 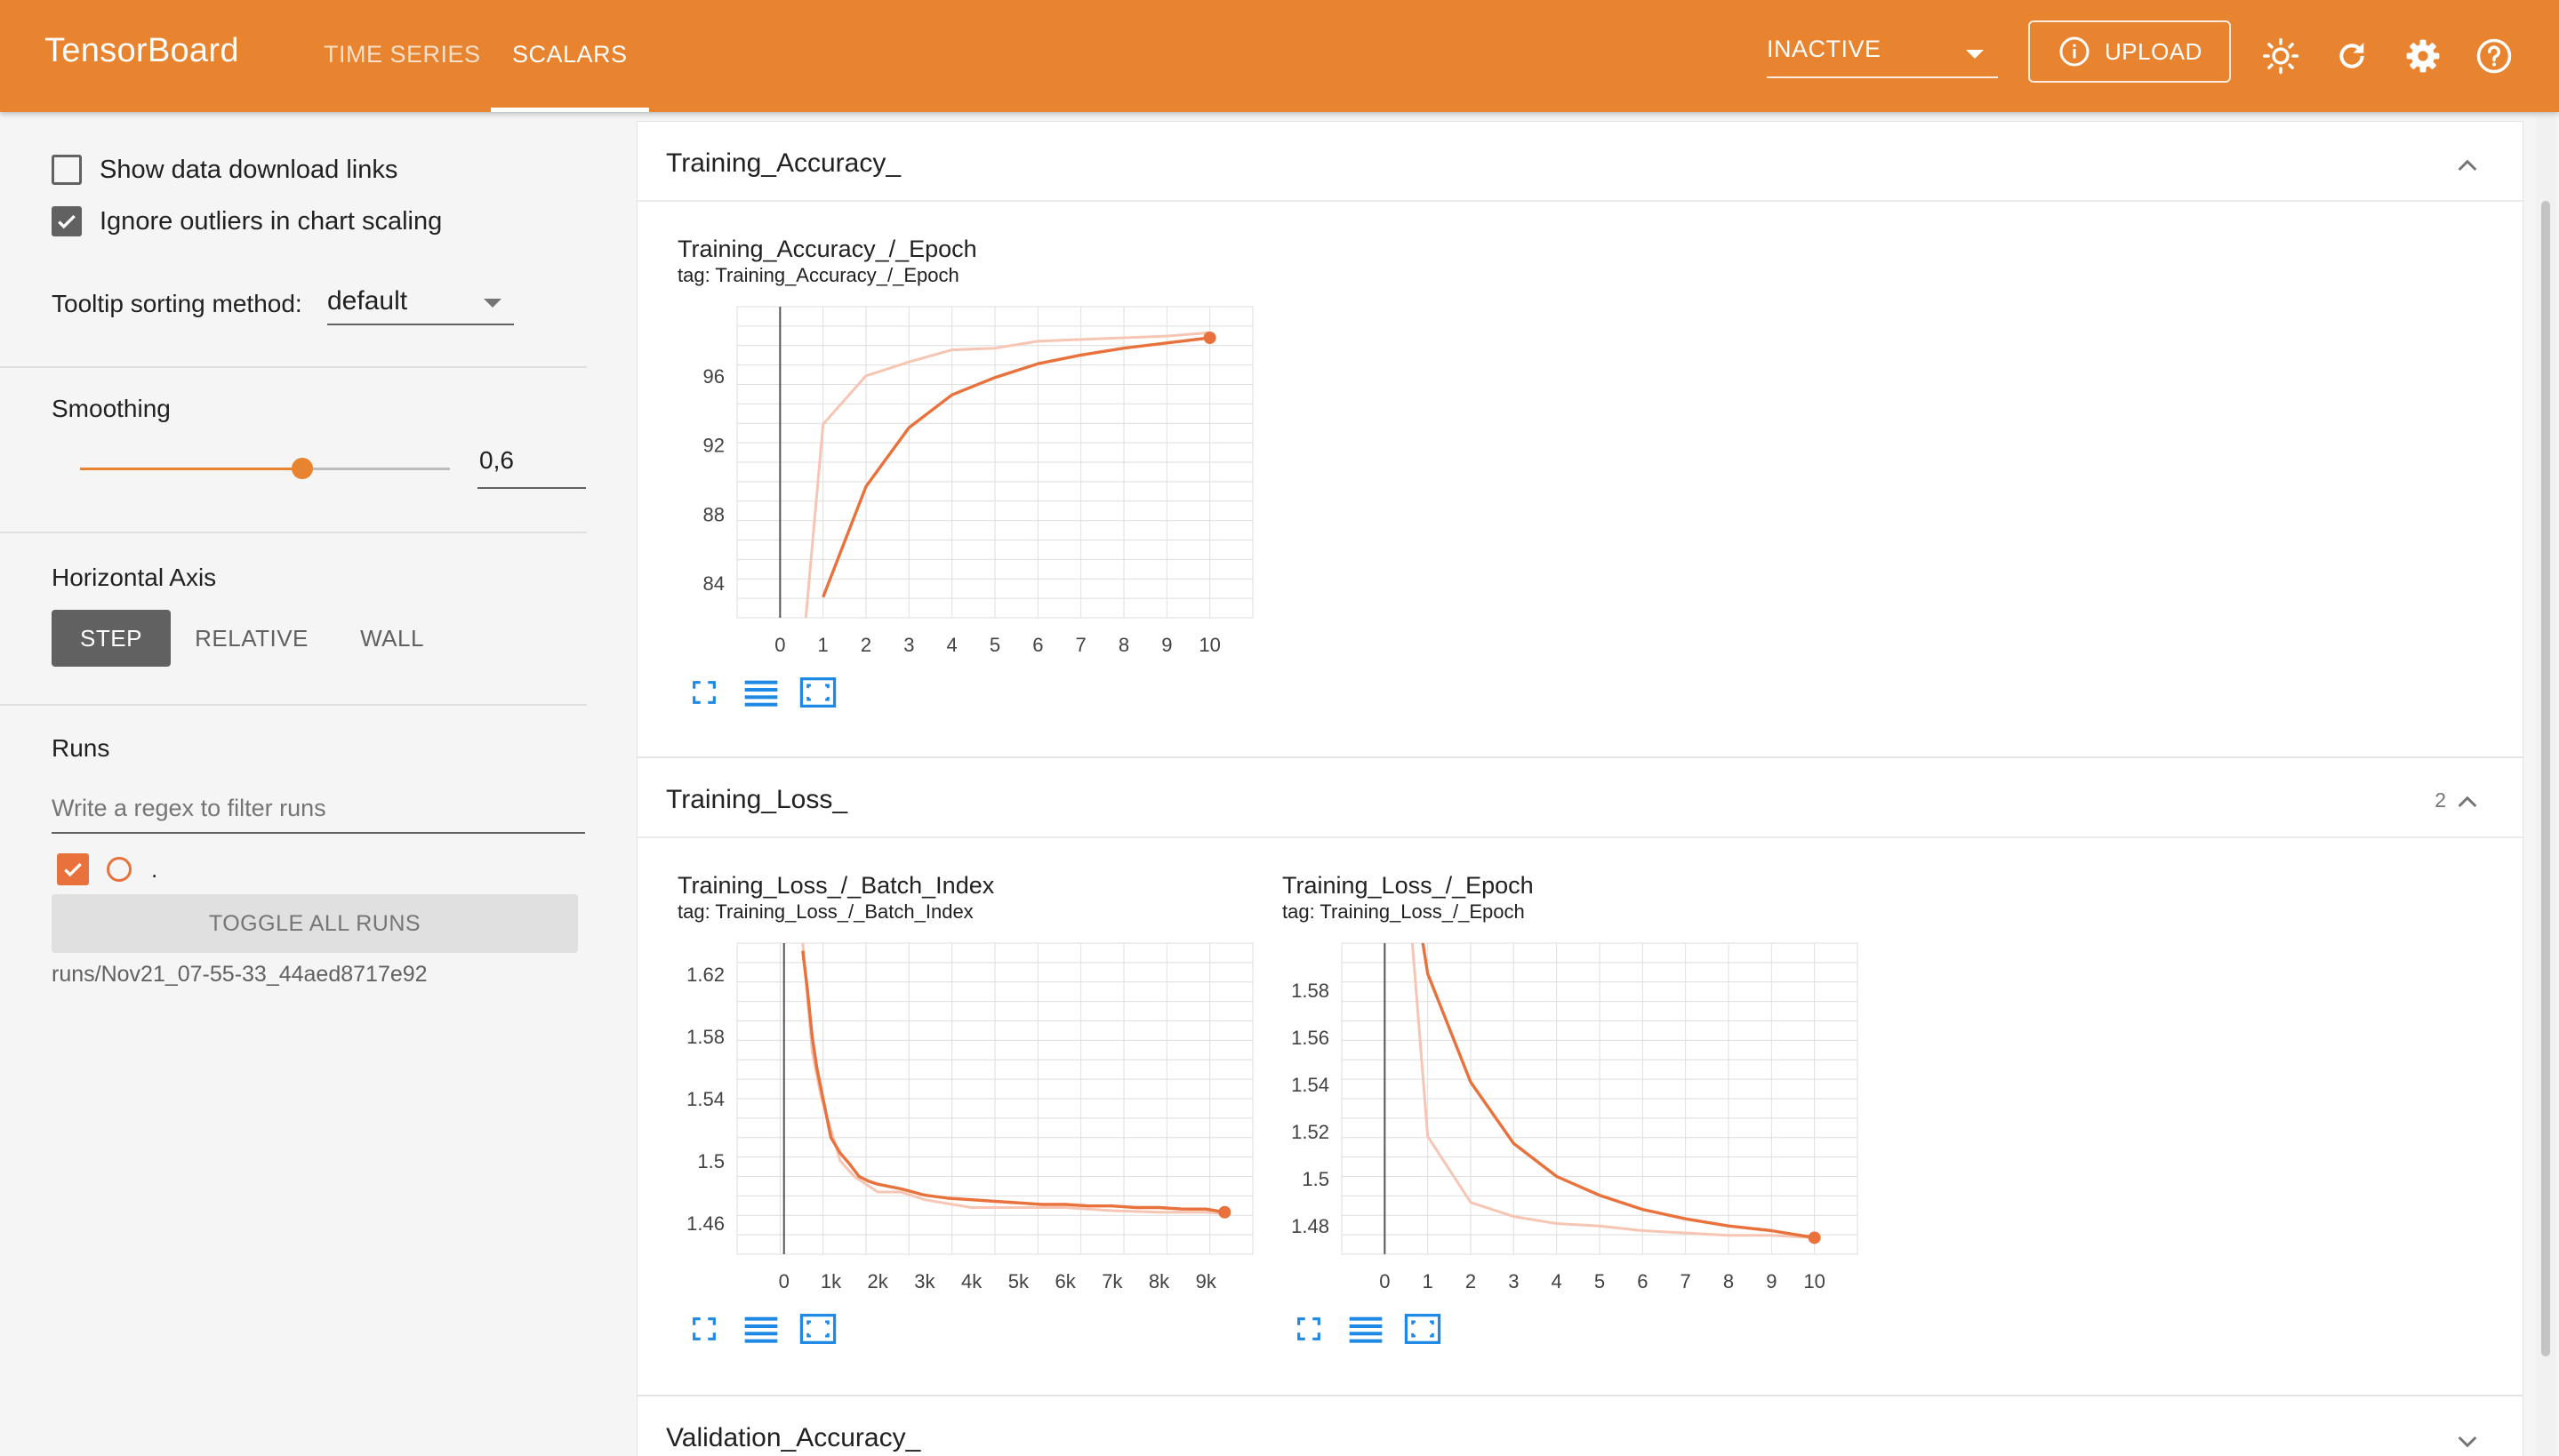 I want to click on x-tick-label: 3k, so click(x=924, y=1281).